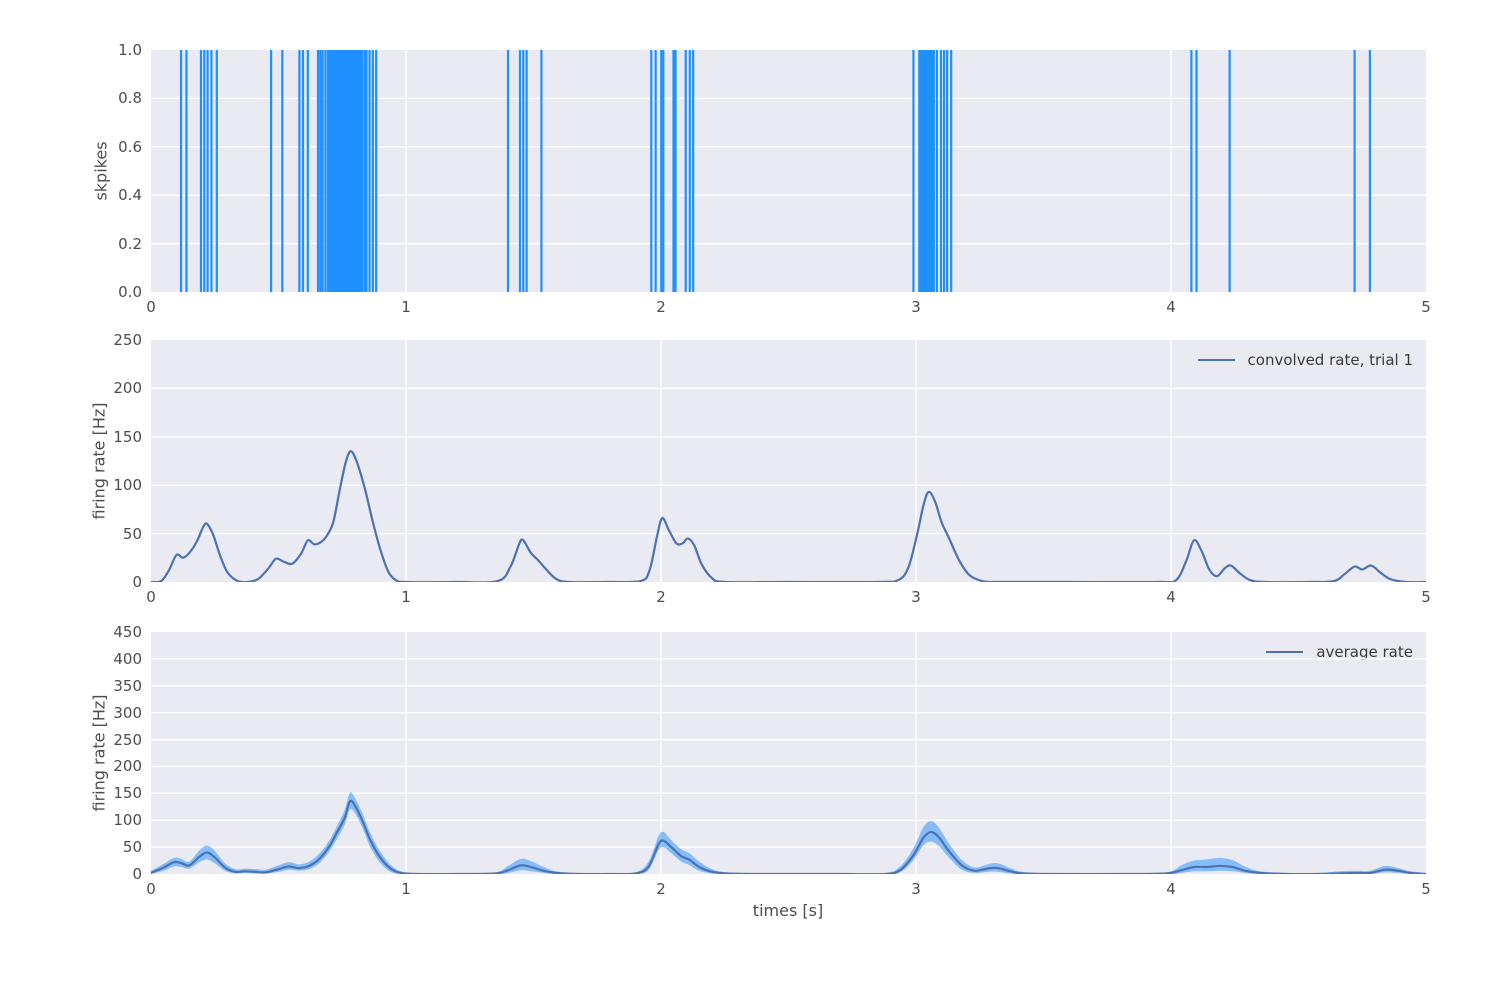 This screenshot has width=1500, height=1000. Describe the element at coordinates (1364, 652) in the screenshot. I see `legend-label: average rate` at that location.